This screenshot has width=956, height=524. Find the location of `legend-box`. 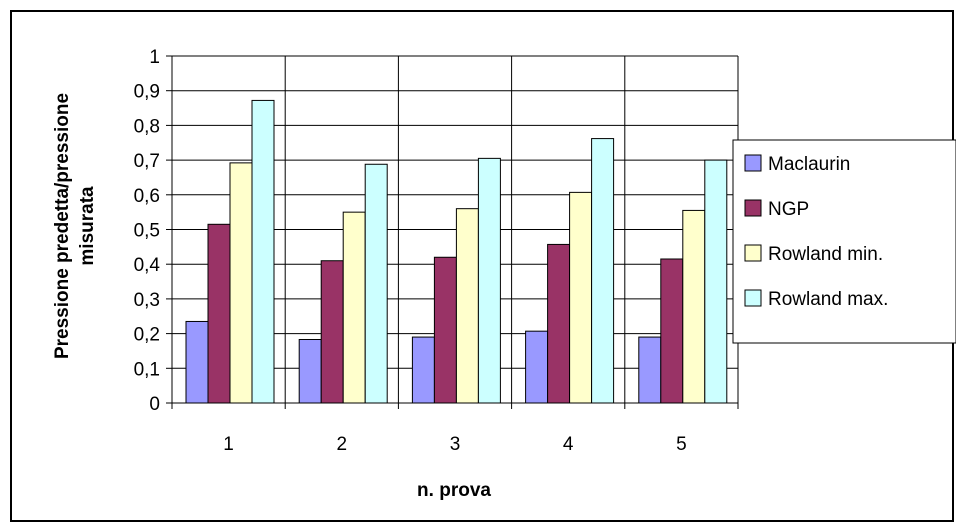

legend-box is located at coordinates (844, 241).